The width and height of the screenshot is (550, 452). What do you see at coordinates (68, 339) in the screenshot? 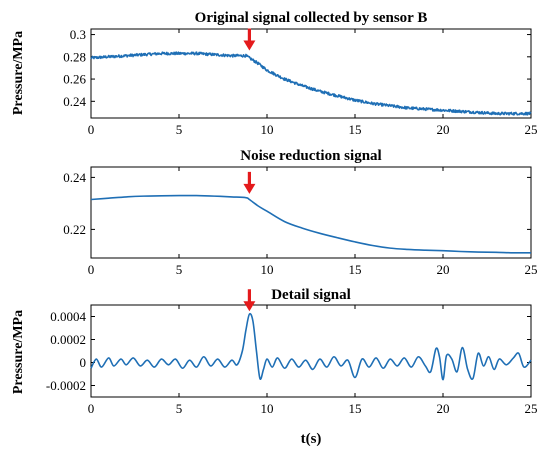
I see `y-tick-label: 0.0002` at bounding box center [68, 339].